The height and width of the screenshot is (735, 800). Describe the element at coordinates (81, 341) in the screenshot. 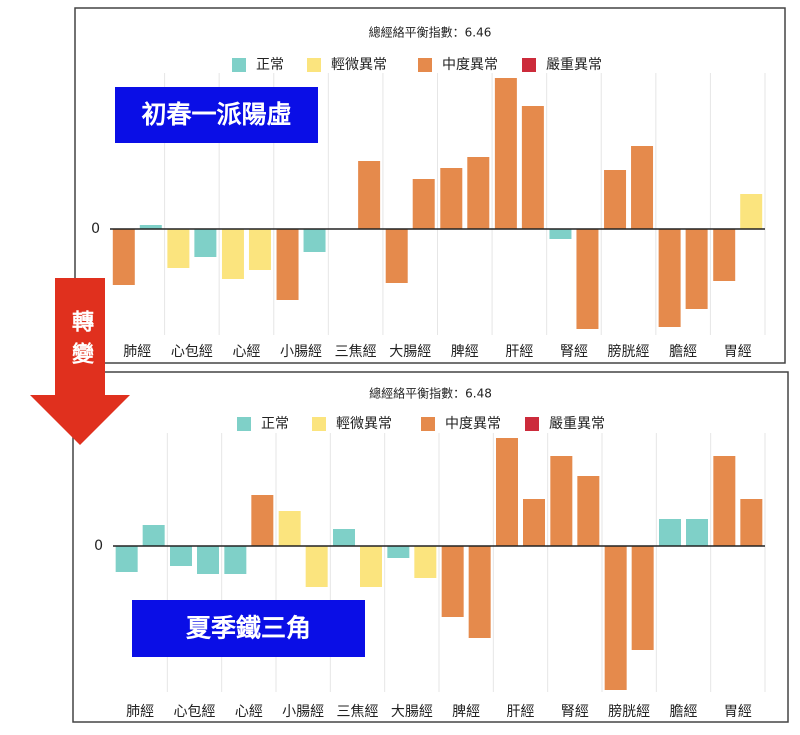

I see `arrow-label: 轉變` at that location.